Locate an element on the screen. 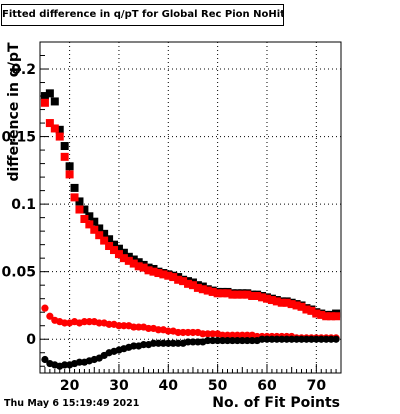 Image resolution: width=400 pixels, height=414 pixels. y-tick-label: 0.2 is located at coordinates (23, 70).